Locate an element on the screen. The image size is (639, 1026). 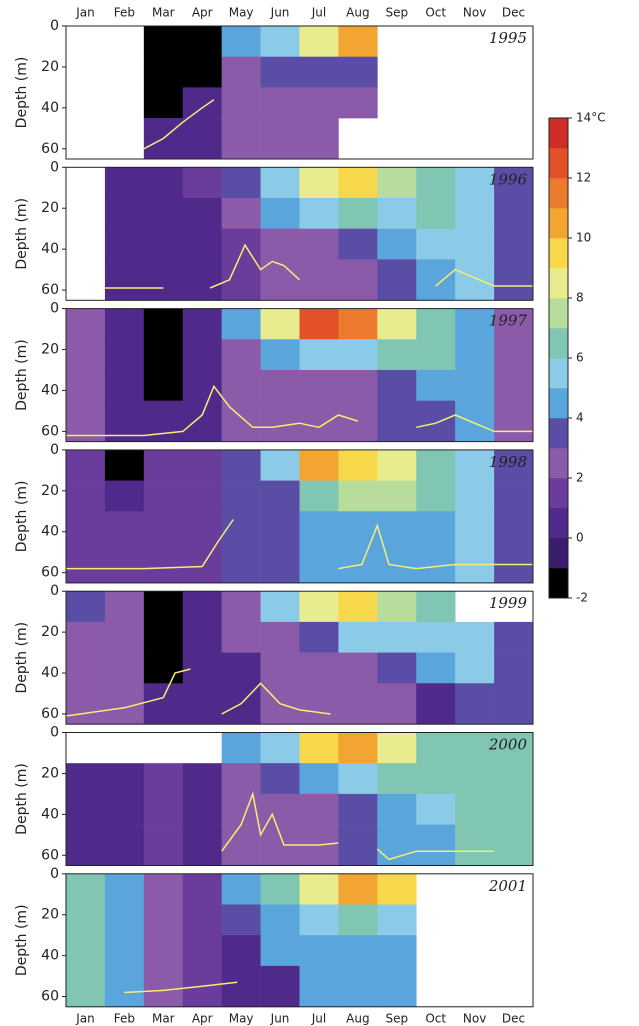
panel: 0 20 40 60 Depth (m) 2000 is located at coordinates (274, 795).